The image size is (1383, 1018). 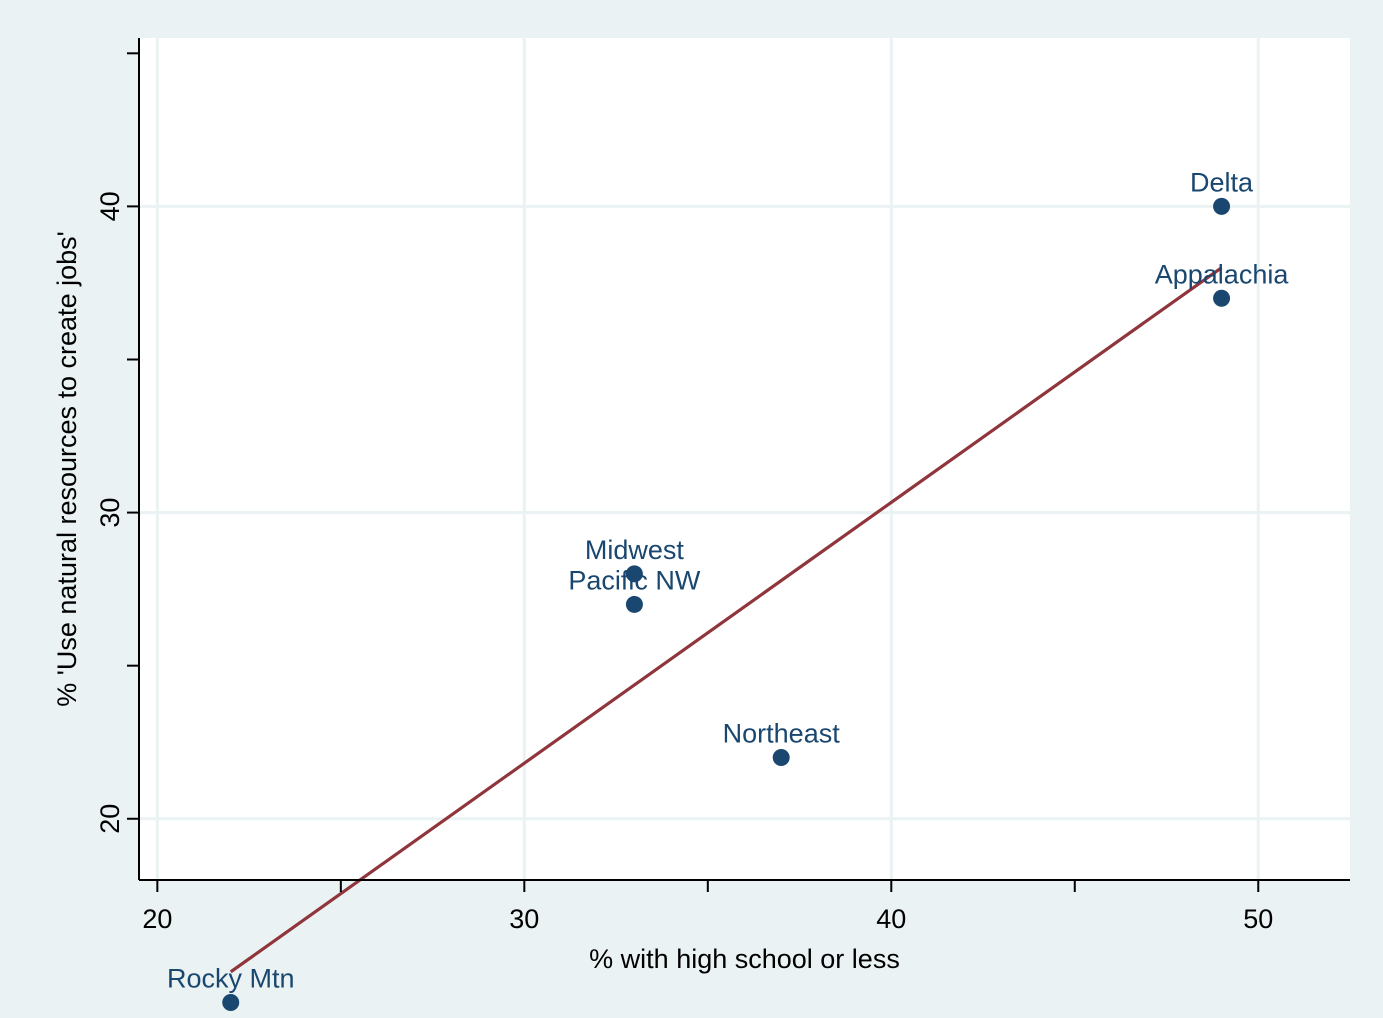 I want to click on x-axis-title: % with high school or less, so click(x=744, y=959).